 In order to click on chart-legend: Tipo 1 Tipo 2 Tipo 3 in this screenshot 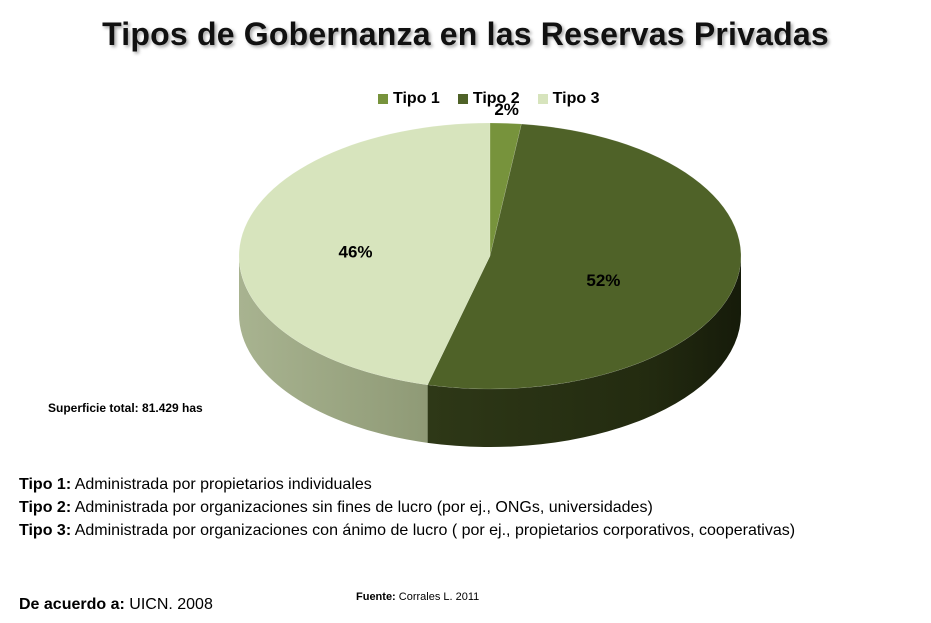, I will do `click(497, 99)`.